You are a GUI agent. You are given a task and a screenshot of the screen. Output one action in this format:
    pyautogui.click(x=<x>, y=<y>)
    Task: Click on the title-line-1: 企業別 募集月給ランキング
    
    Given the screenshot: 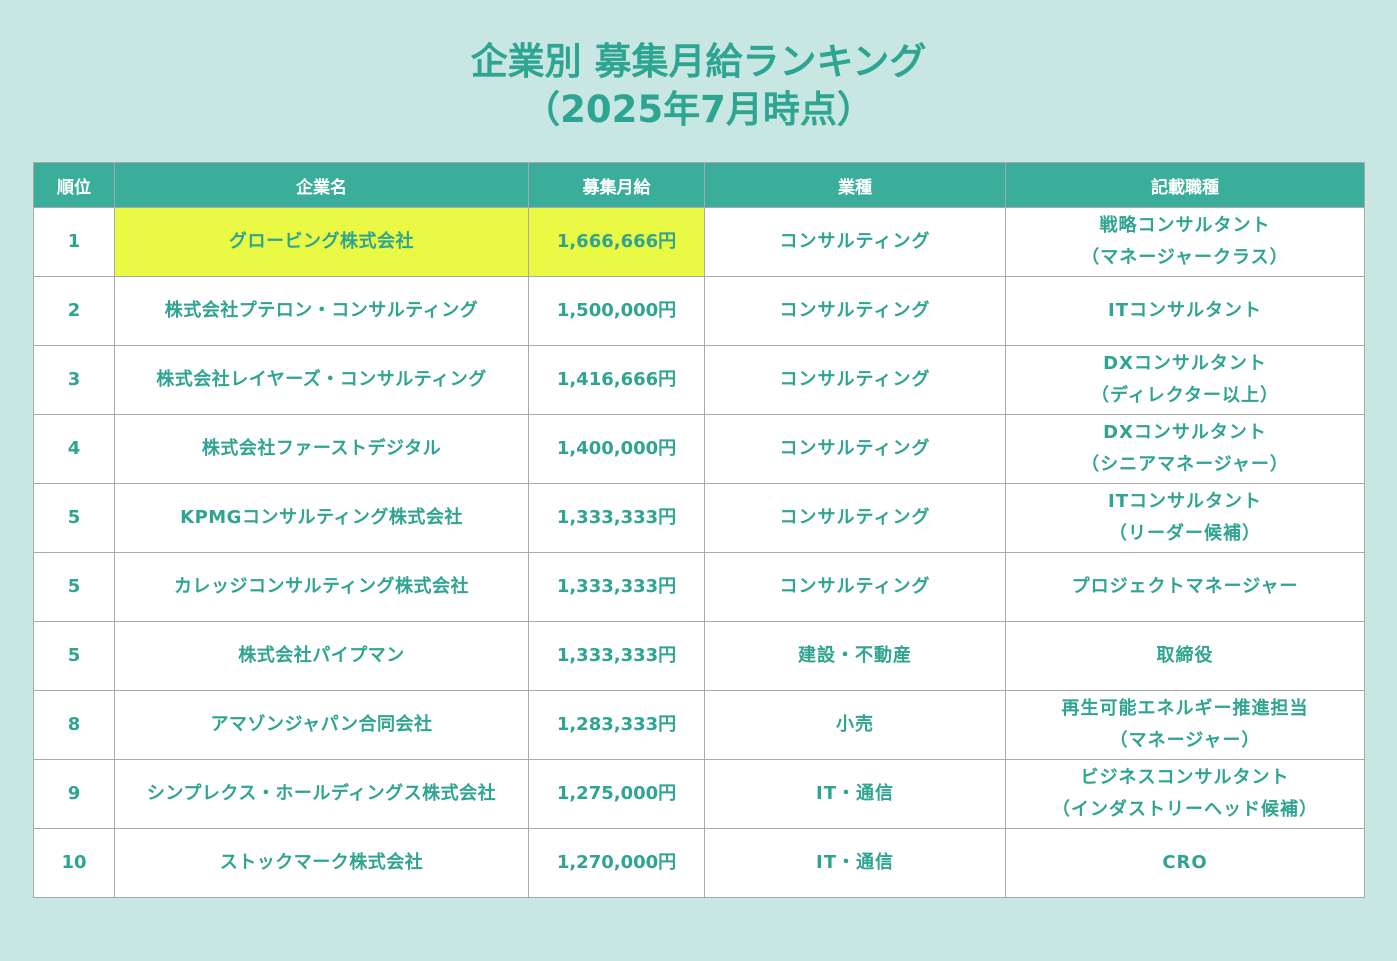 What is the action you would take?
    pyautogui.click(x=698, y=61)
    